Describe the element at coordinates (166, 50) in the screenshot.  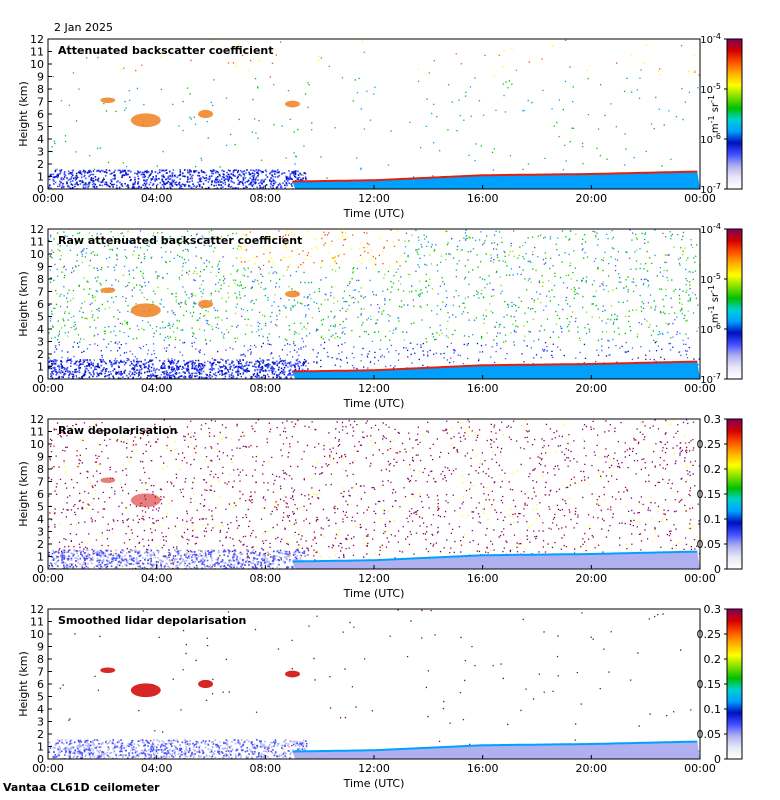
I see `panel-title: Attenuated backscatter coefficient` at that location.